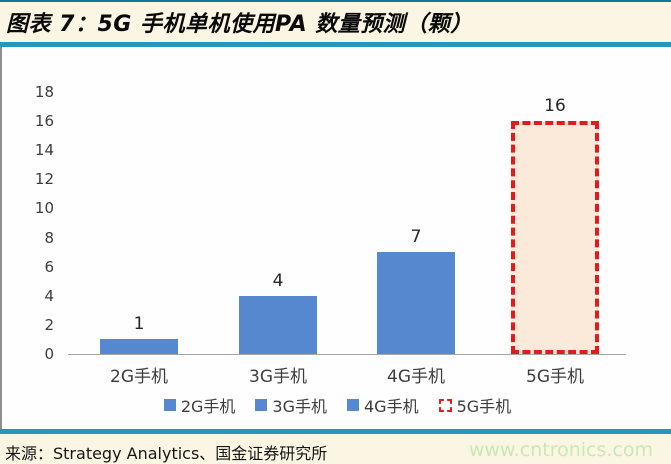 The height and width of the screenshot is (464, 671). I want to click on legend-item: 5G手机, so click(475, 405).